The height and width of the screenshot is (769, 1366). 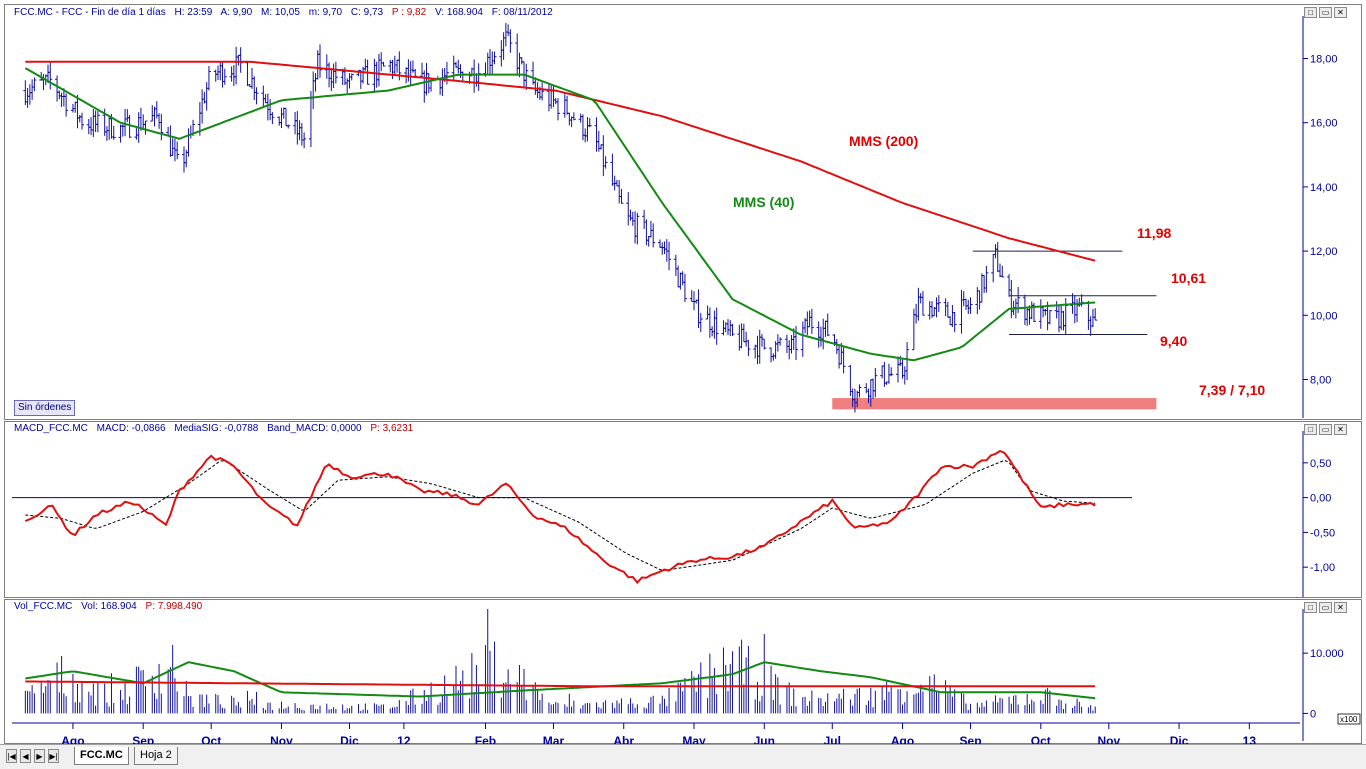 What do you see at coordinates (1154, 233) in the screenshot?
I see `level-1198-label: 11,98` at bounding box center [1154, 233].